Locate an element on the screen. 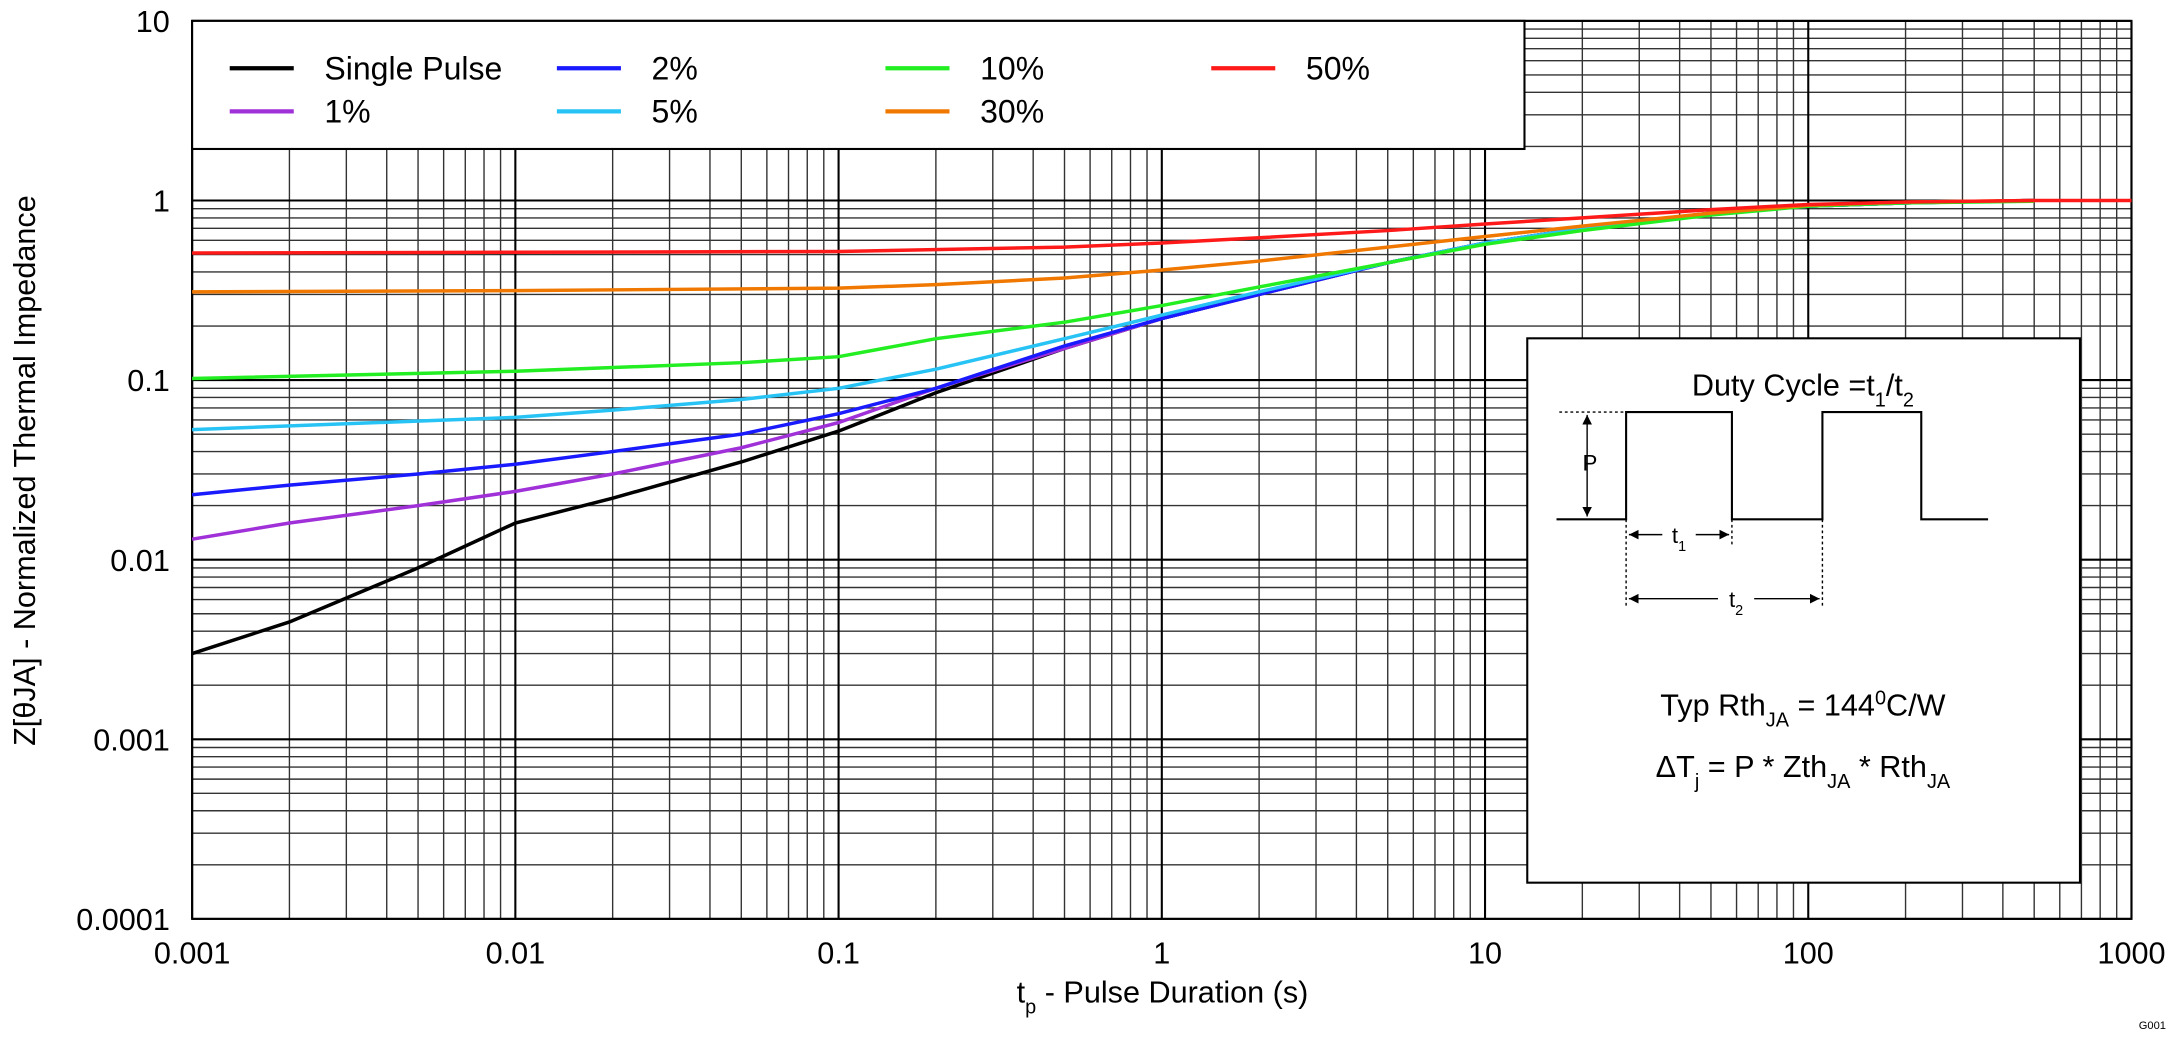 The image size is (2183, 1040). text-segment: Typ Rth is located at coordinates (1712, 706).